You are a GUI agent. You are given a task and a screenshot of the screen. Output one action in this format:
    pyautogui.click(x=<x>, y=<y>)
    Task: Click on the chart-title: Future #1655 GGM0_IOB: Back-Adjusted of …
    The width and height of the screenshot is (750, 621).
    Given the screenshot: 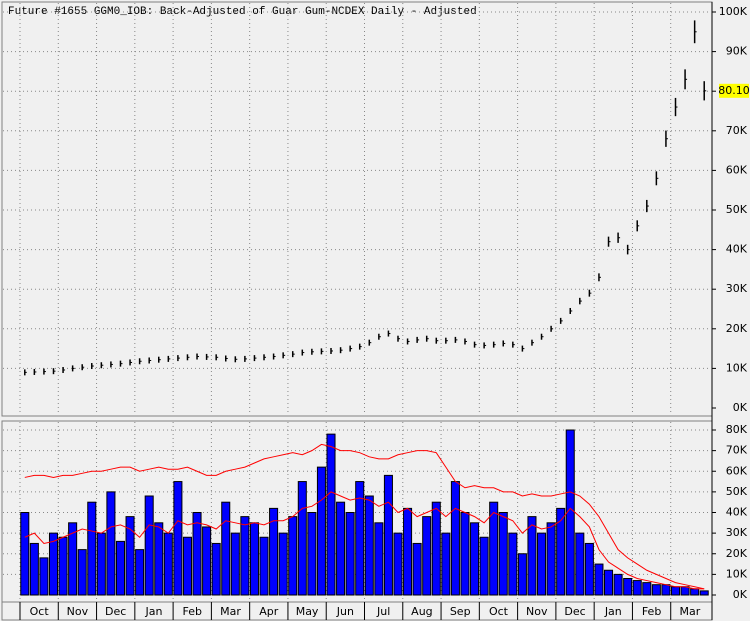 What is the action you would take?
    pyautogui.click(x=242, y=12)
    